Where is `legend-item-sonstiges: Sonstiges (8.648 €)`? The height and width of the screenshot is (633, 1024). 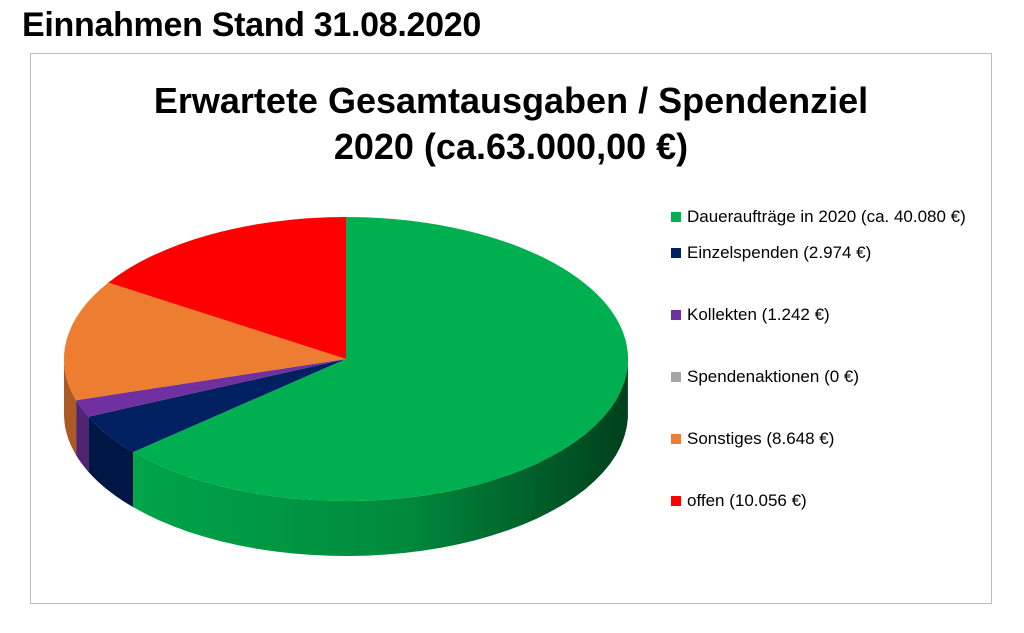 legend-item-sonstiges: Sonstiges (8.648 €) is located at coordinates (826, 439).